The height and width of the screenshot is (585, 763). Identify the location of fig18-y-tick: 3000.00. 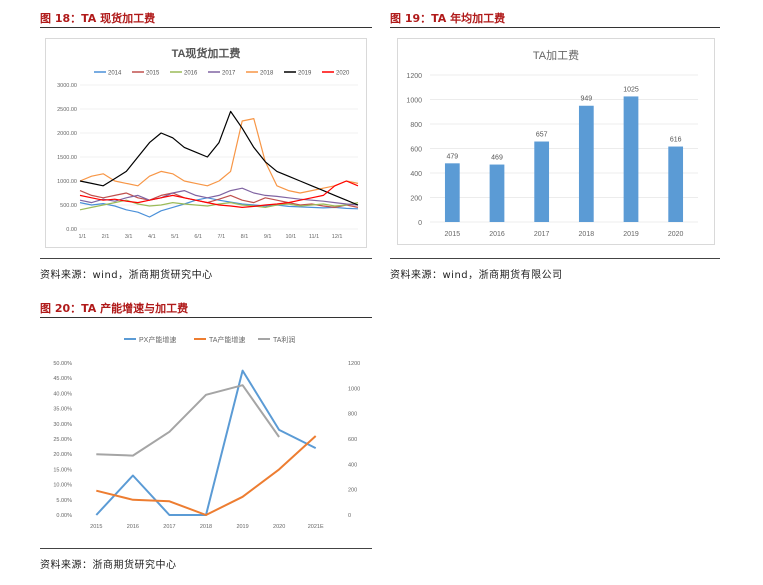
(67, 86).